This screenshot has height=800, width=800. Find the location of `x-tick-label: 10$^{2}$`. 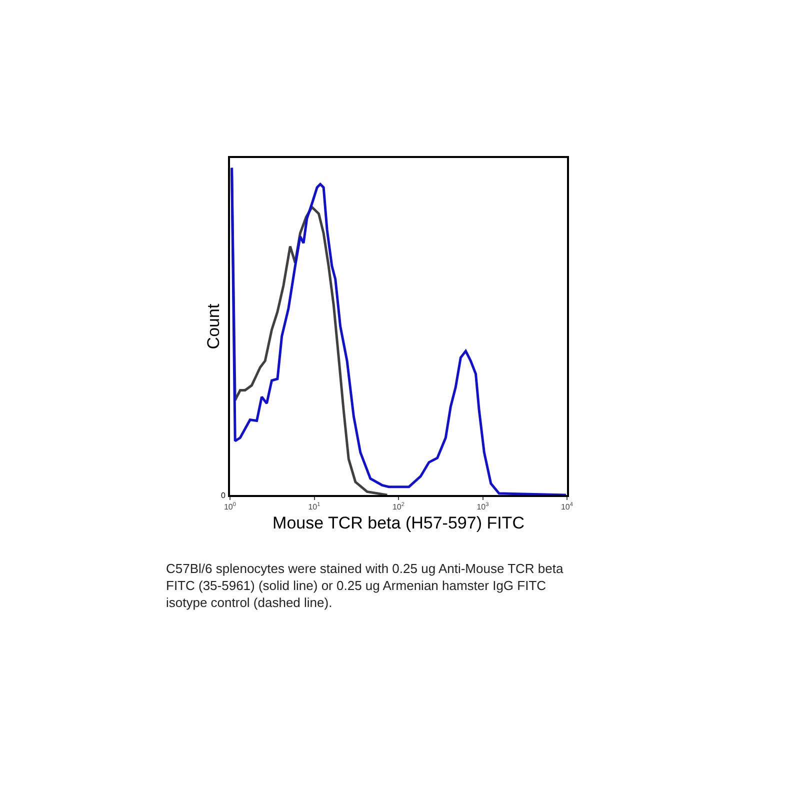

x-tick-label: 10$^{2}$ is located at coordinates (398, 507).